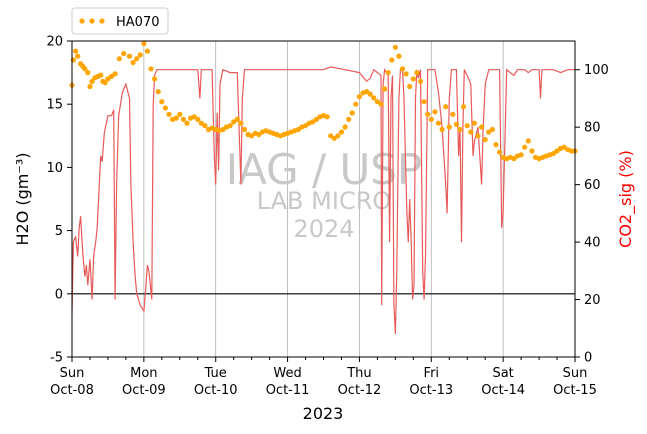 The image size is (647, 434). What do you see at coordinates (592, 185) in the screenshot?
I see `right-tick-label: 60` at bounding box center [592, 185].